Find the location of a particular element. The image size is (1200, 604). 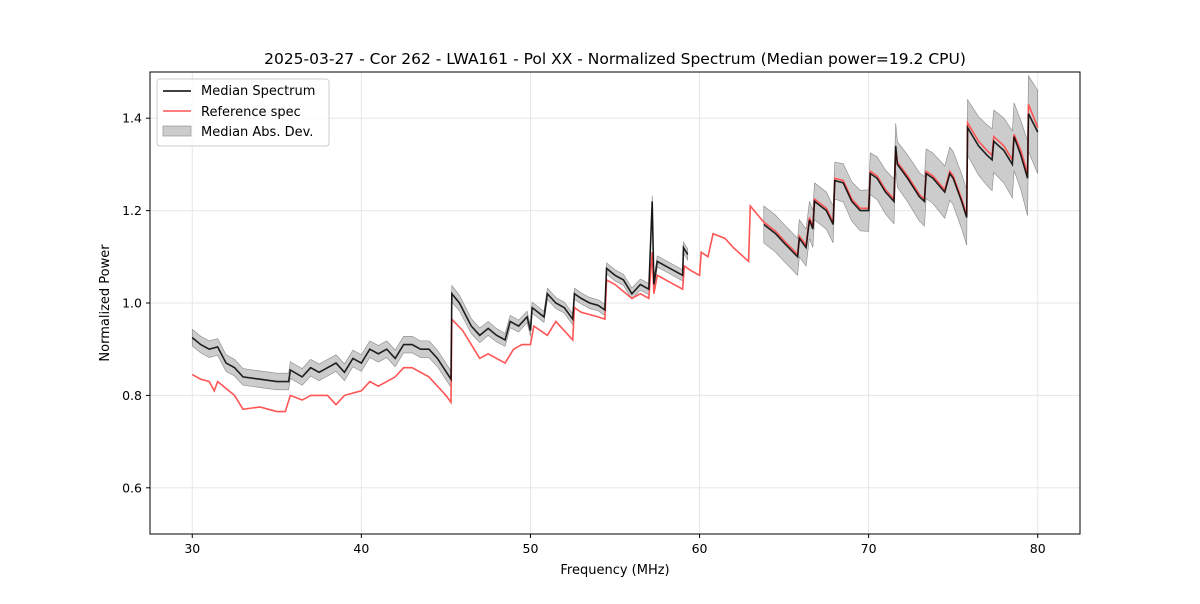

x-tick-label: 80 is located at coordinates (1038, 548).